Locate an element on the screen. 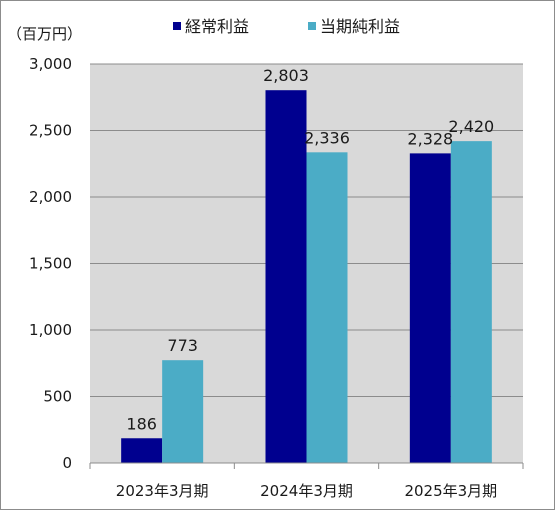  y-tick-label: 2,500 is located at coordinates (50, 131).